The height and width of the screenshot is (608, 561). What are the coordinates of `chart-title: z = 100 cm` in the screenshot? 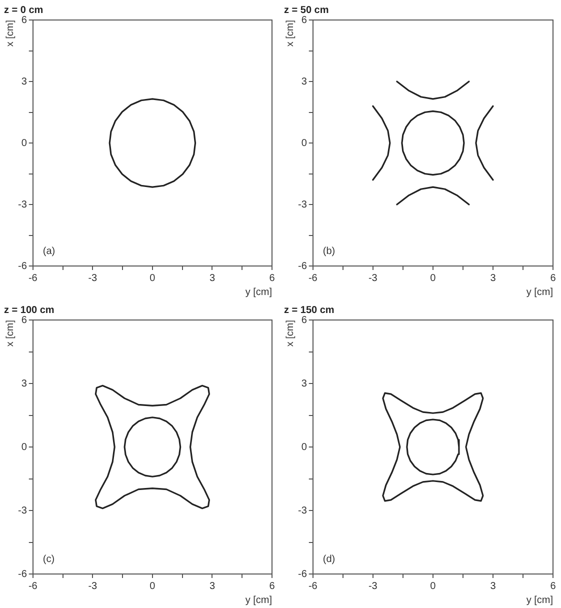 It's located at (29, 310).